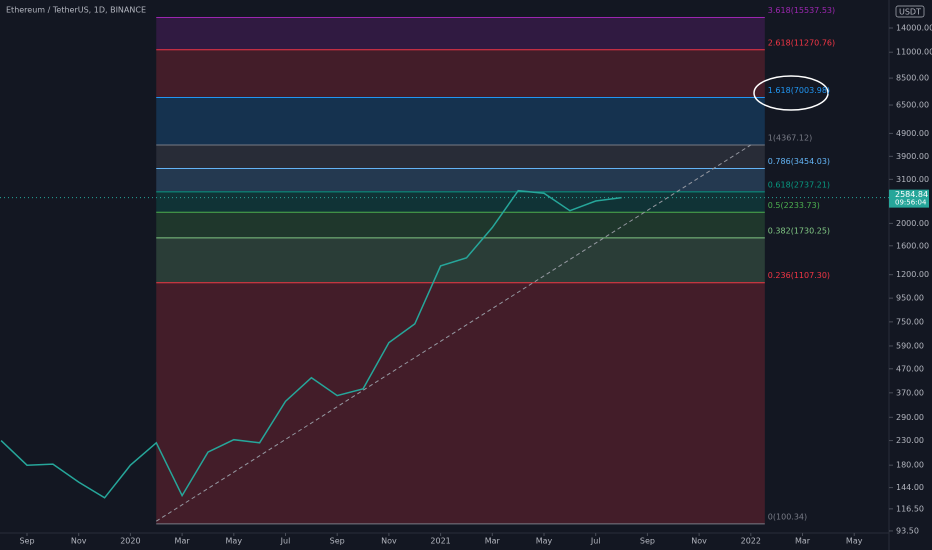 The width and height of the screenshot is (932, 550). Describe the element at coordinates (910, 345) in the screenshot. I see `y-tick-label: 590.00` at that location.